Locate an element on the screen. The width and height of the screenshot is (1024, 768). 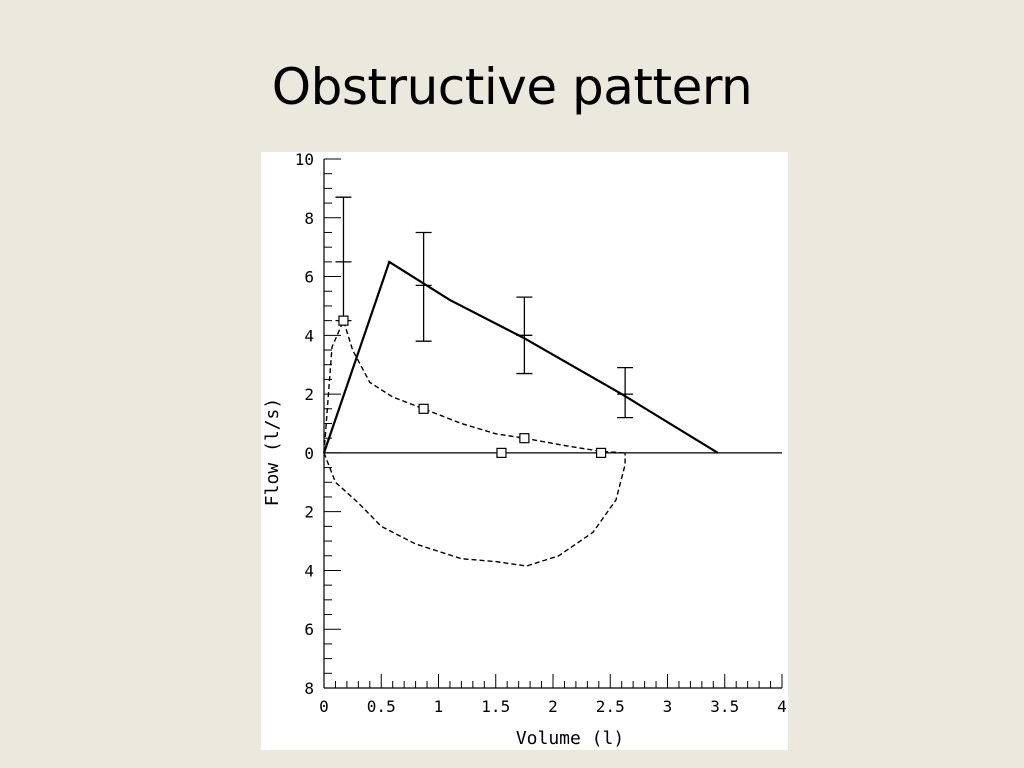
slide-title: Obstructive pattern is located at coordinates (512, 87).